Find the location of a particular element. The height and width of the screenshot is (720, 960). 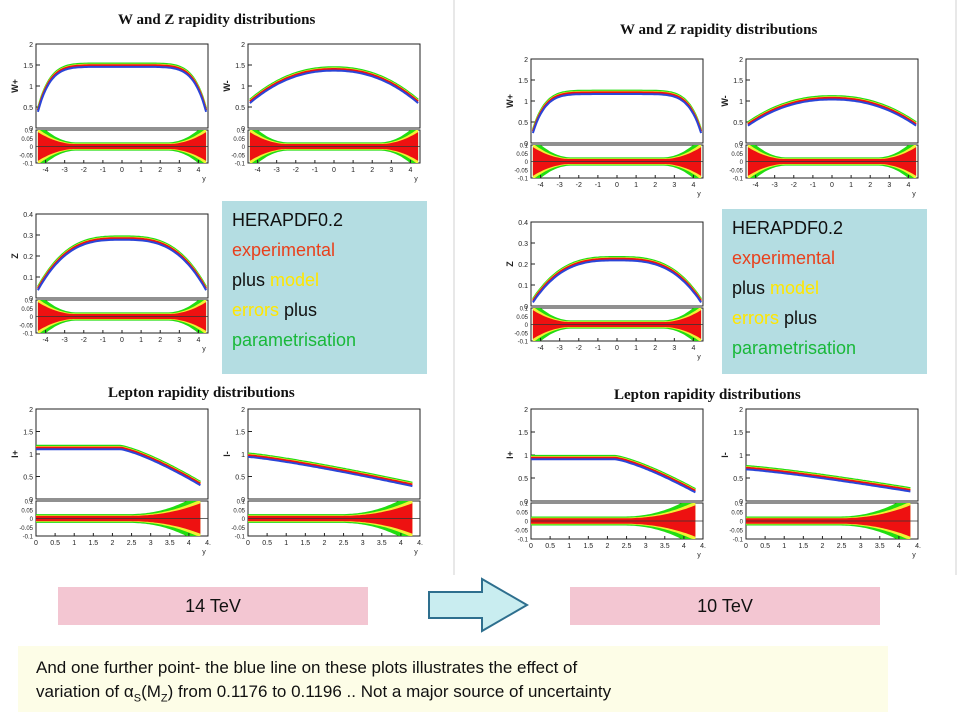

energy-label-10tev: 10 TeV is located at coordinates (725, 606).